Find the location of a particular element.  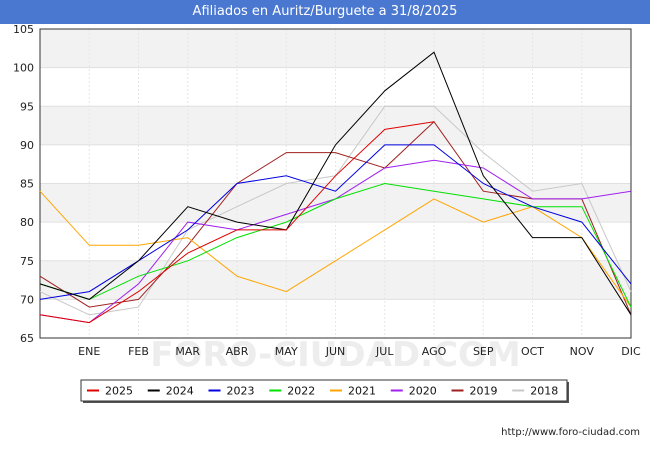

x-tick-label: DIC is located at coordinates (631, 351).